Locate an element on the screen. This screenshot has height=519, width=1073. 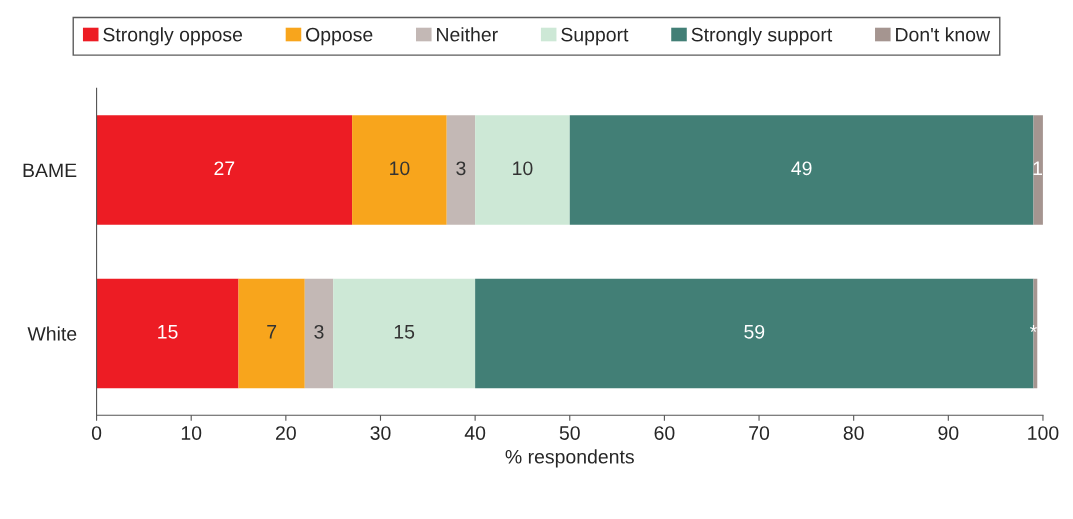
data-label: 1 is located at coordinates (1038, 168).